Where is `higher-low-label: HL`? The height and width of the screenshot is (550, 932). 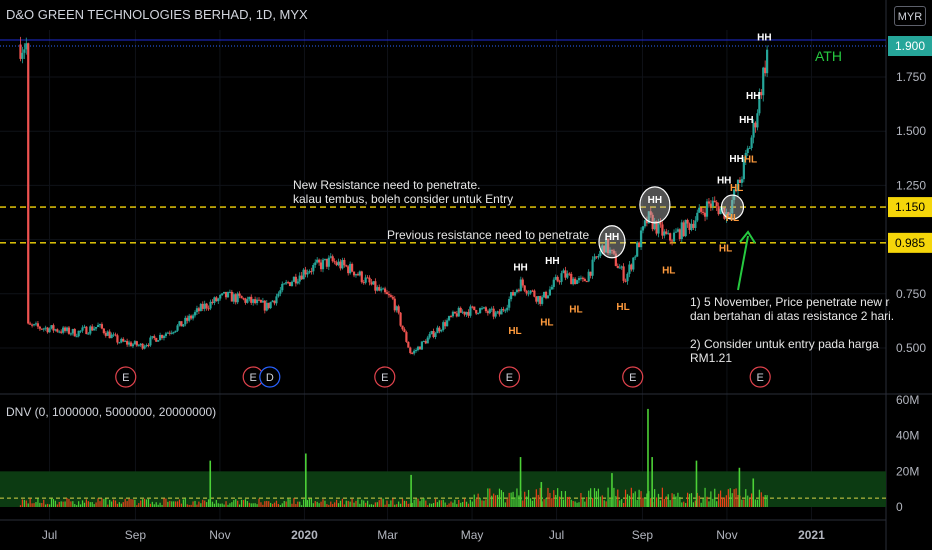
higher-low-label: HL is located at coordinates (725, 249).